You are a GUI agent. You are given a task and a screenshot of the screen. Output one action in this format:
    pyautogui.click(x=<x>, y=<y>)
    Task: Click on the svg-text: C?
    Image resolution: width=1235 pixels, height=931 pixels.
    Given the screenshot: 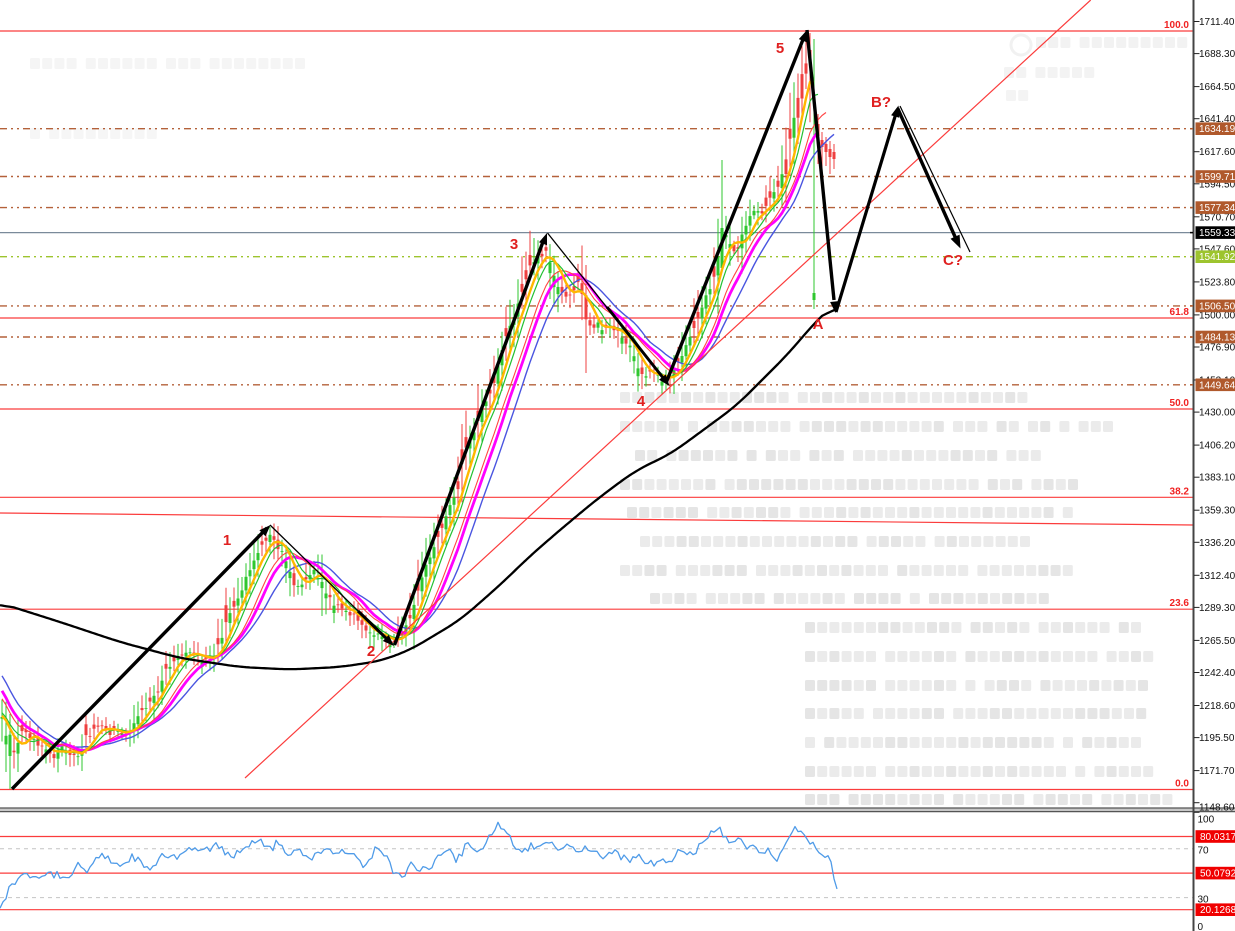 What is the action you would take?
    pyautogui.click(x=953, y=260)
    